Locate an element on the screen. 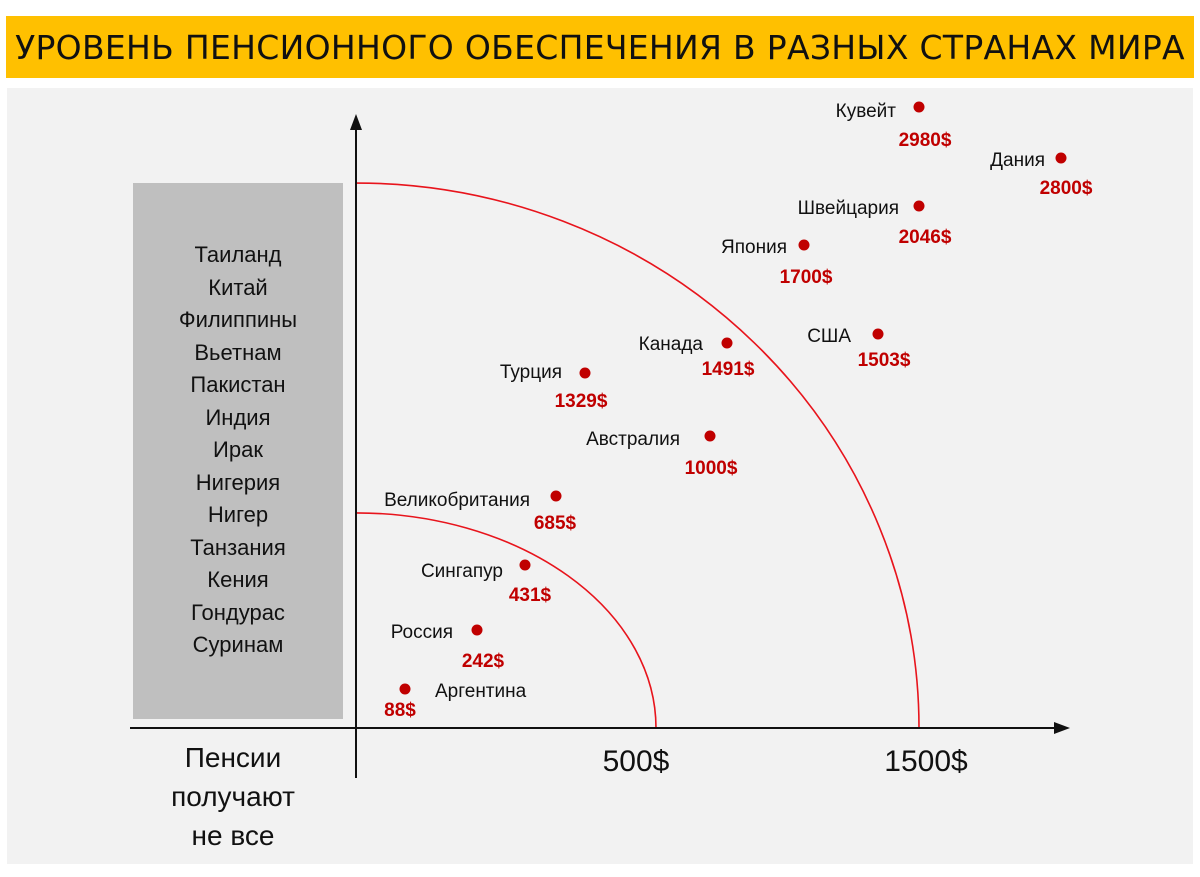 This screenshot has height=877, width=1200. point-value-label: 685$ is located at coordinates (555, 523).